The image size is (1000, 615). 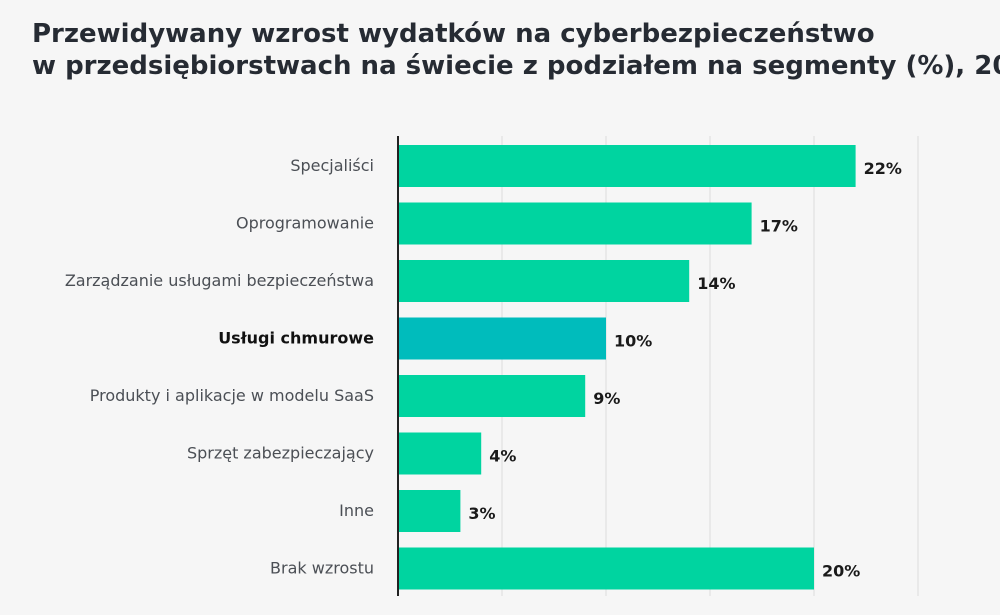 What do you see at coordinates (481, 513) in the screenshot?
I see `value-label: 3%` at bounding box center [481, 513].